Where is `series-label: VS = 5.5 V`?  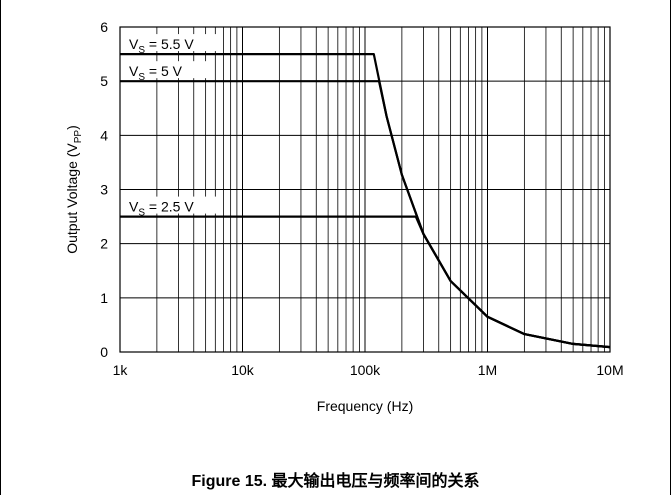 series-label: VS = 5.5 V is located at coordinates (161, 46).